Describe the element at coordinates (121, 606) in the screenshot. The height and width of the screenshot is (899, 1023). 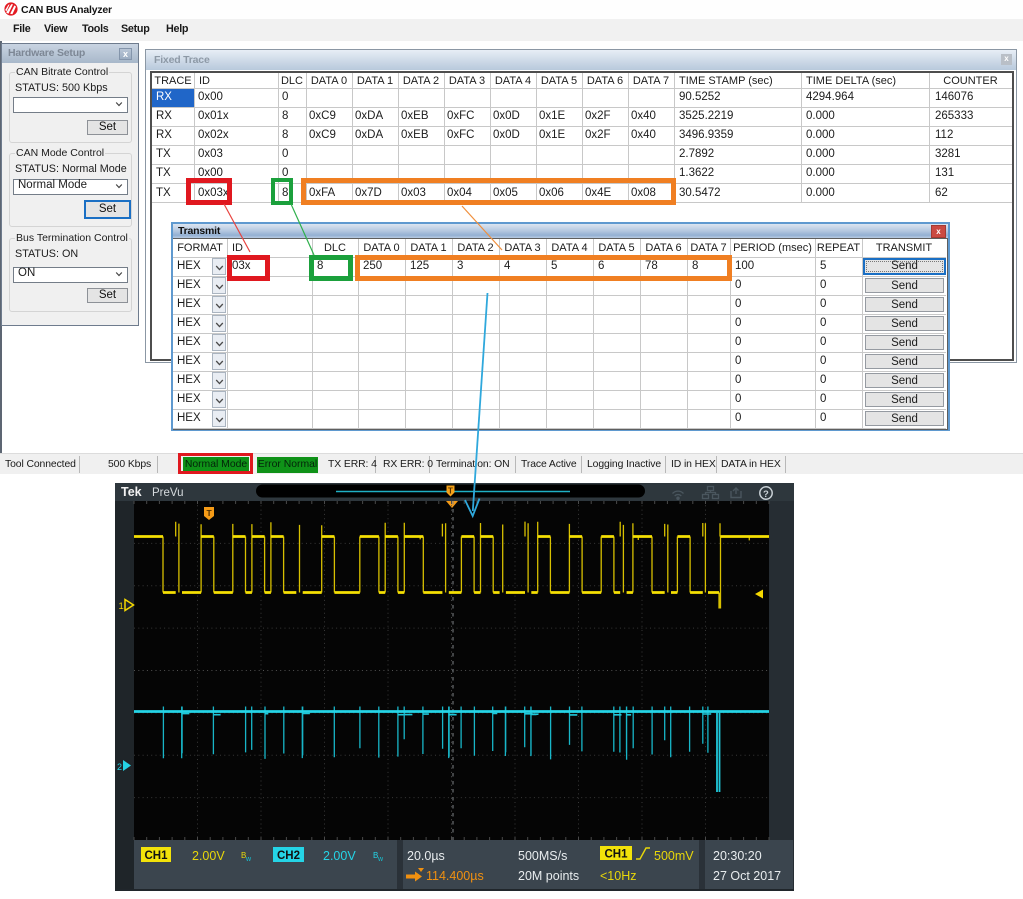
I see `svg-text: 1` at that location.